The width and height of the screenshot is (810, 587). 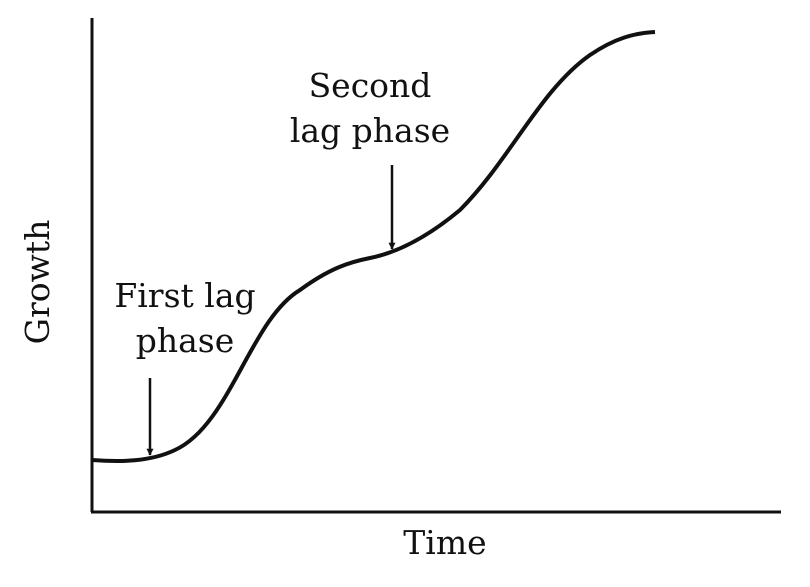 What do you see at coordinates (370, 85) in the screenshot?
I see `annotation: Second` at bounding box center [370, 85].